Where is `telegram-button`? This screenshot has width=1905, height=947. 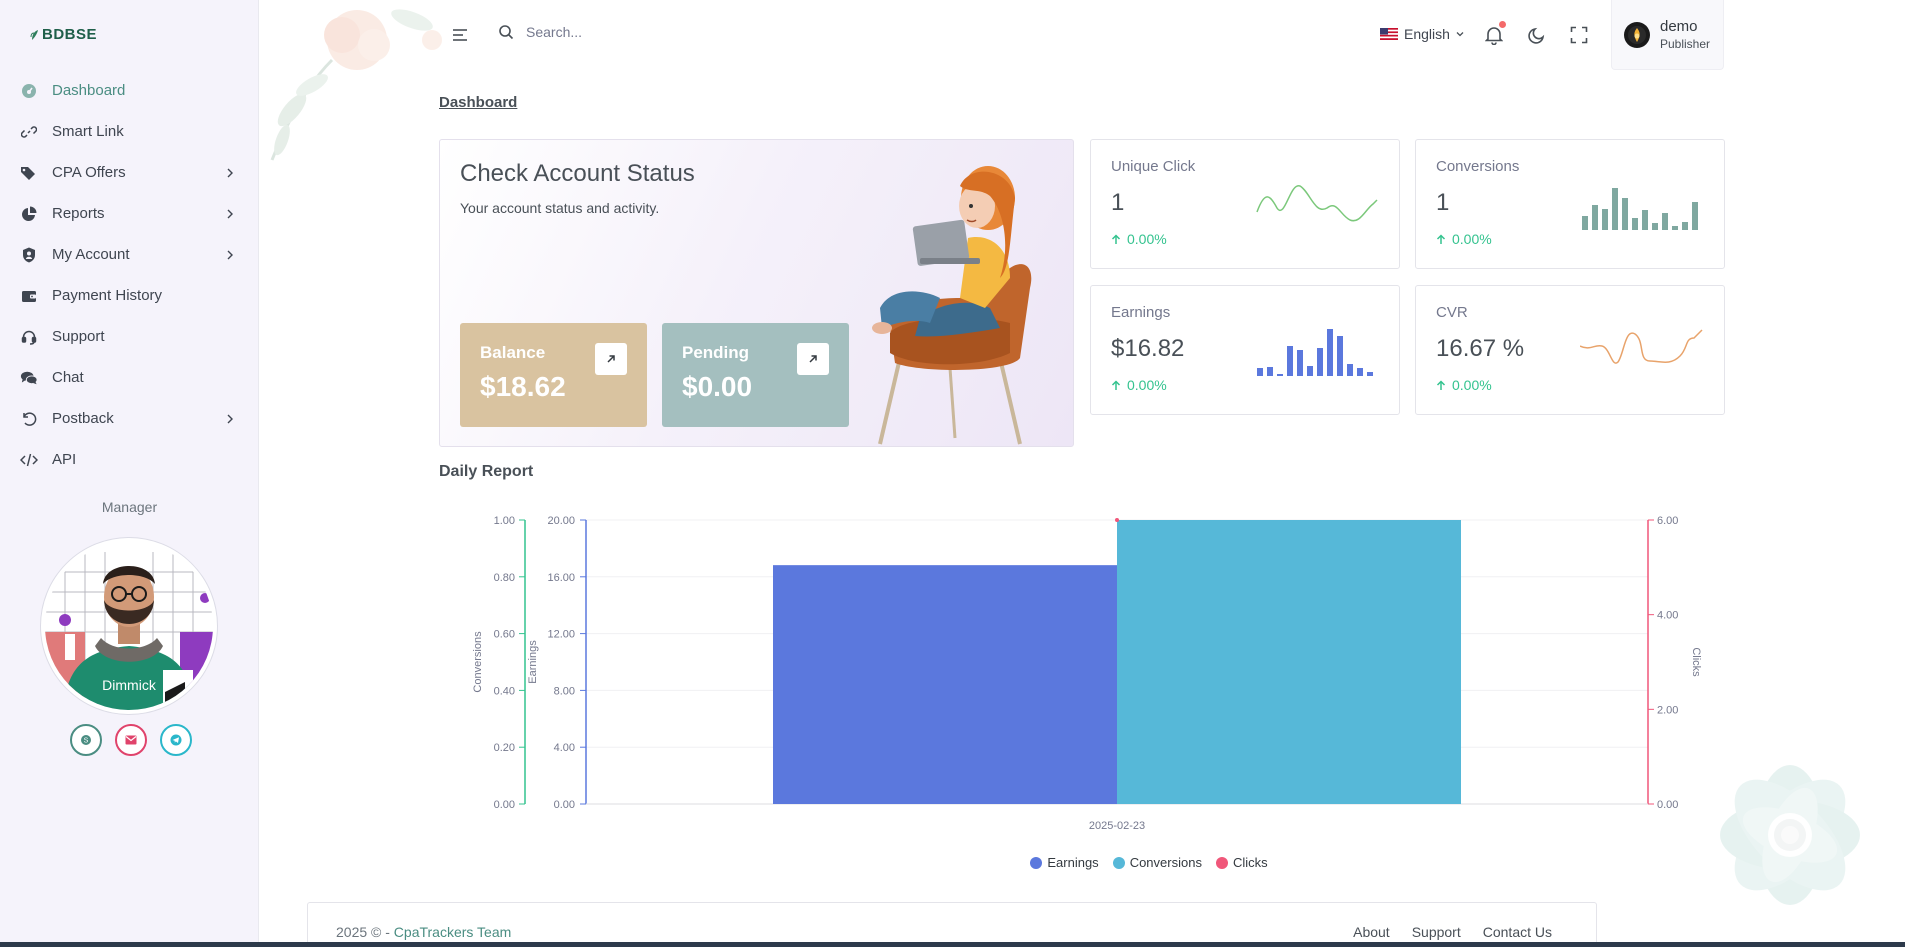 telegram-button is located at coordinates (176, 740).